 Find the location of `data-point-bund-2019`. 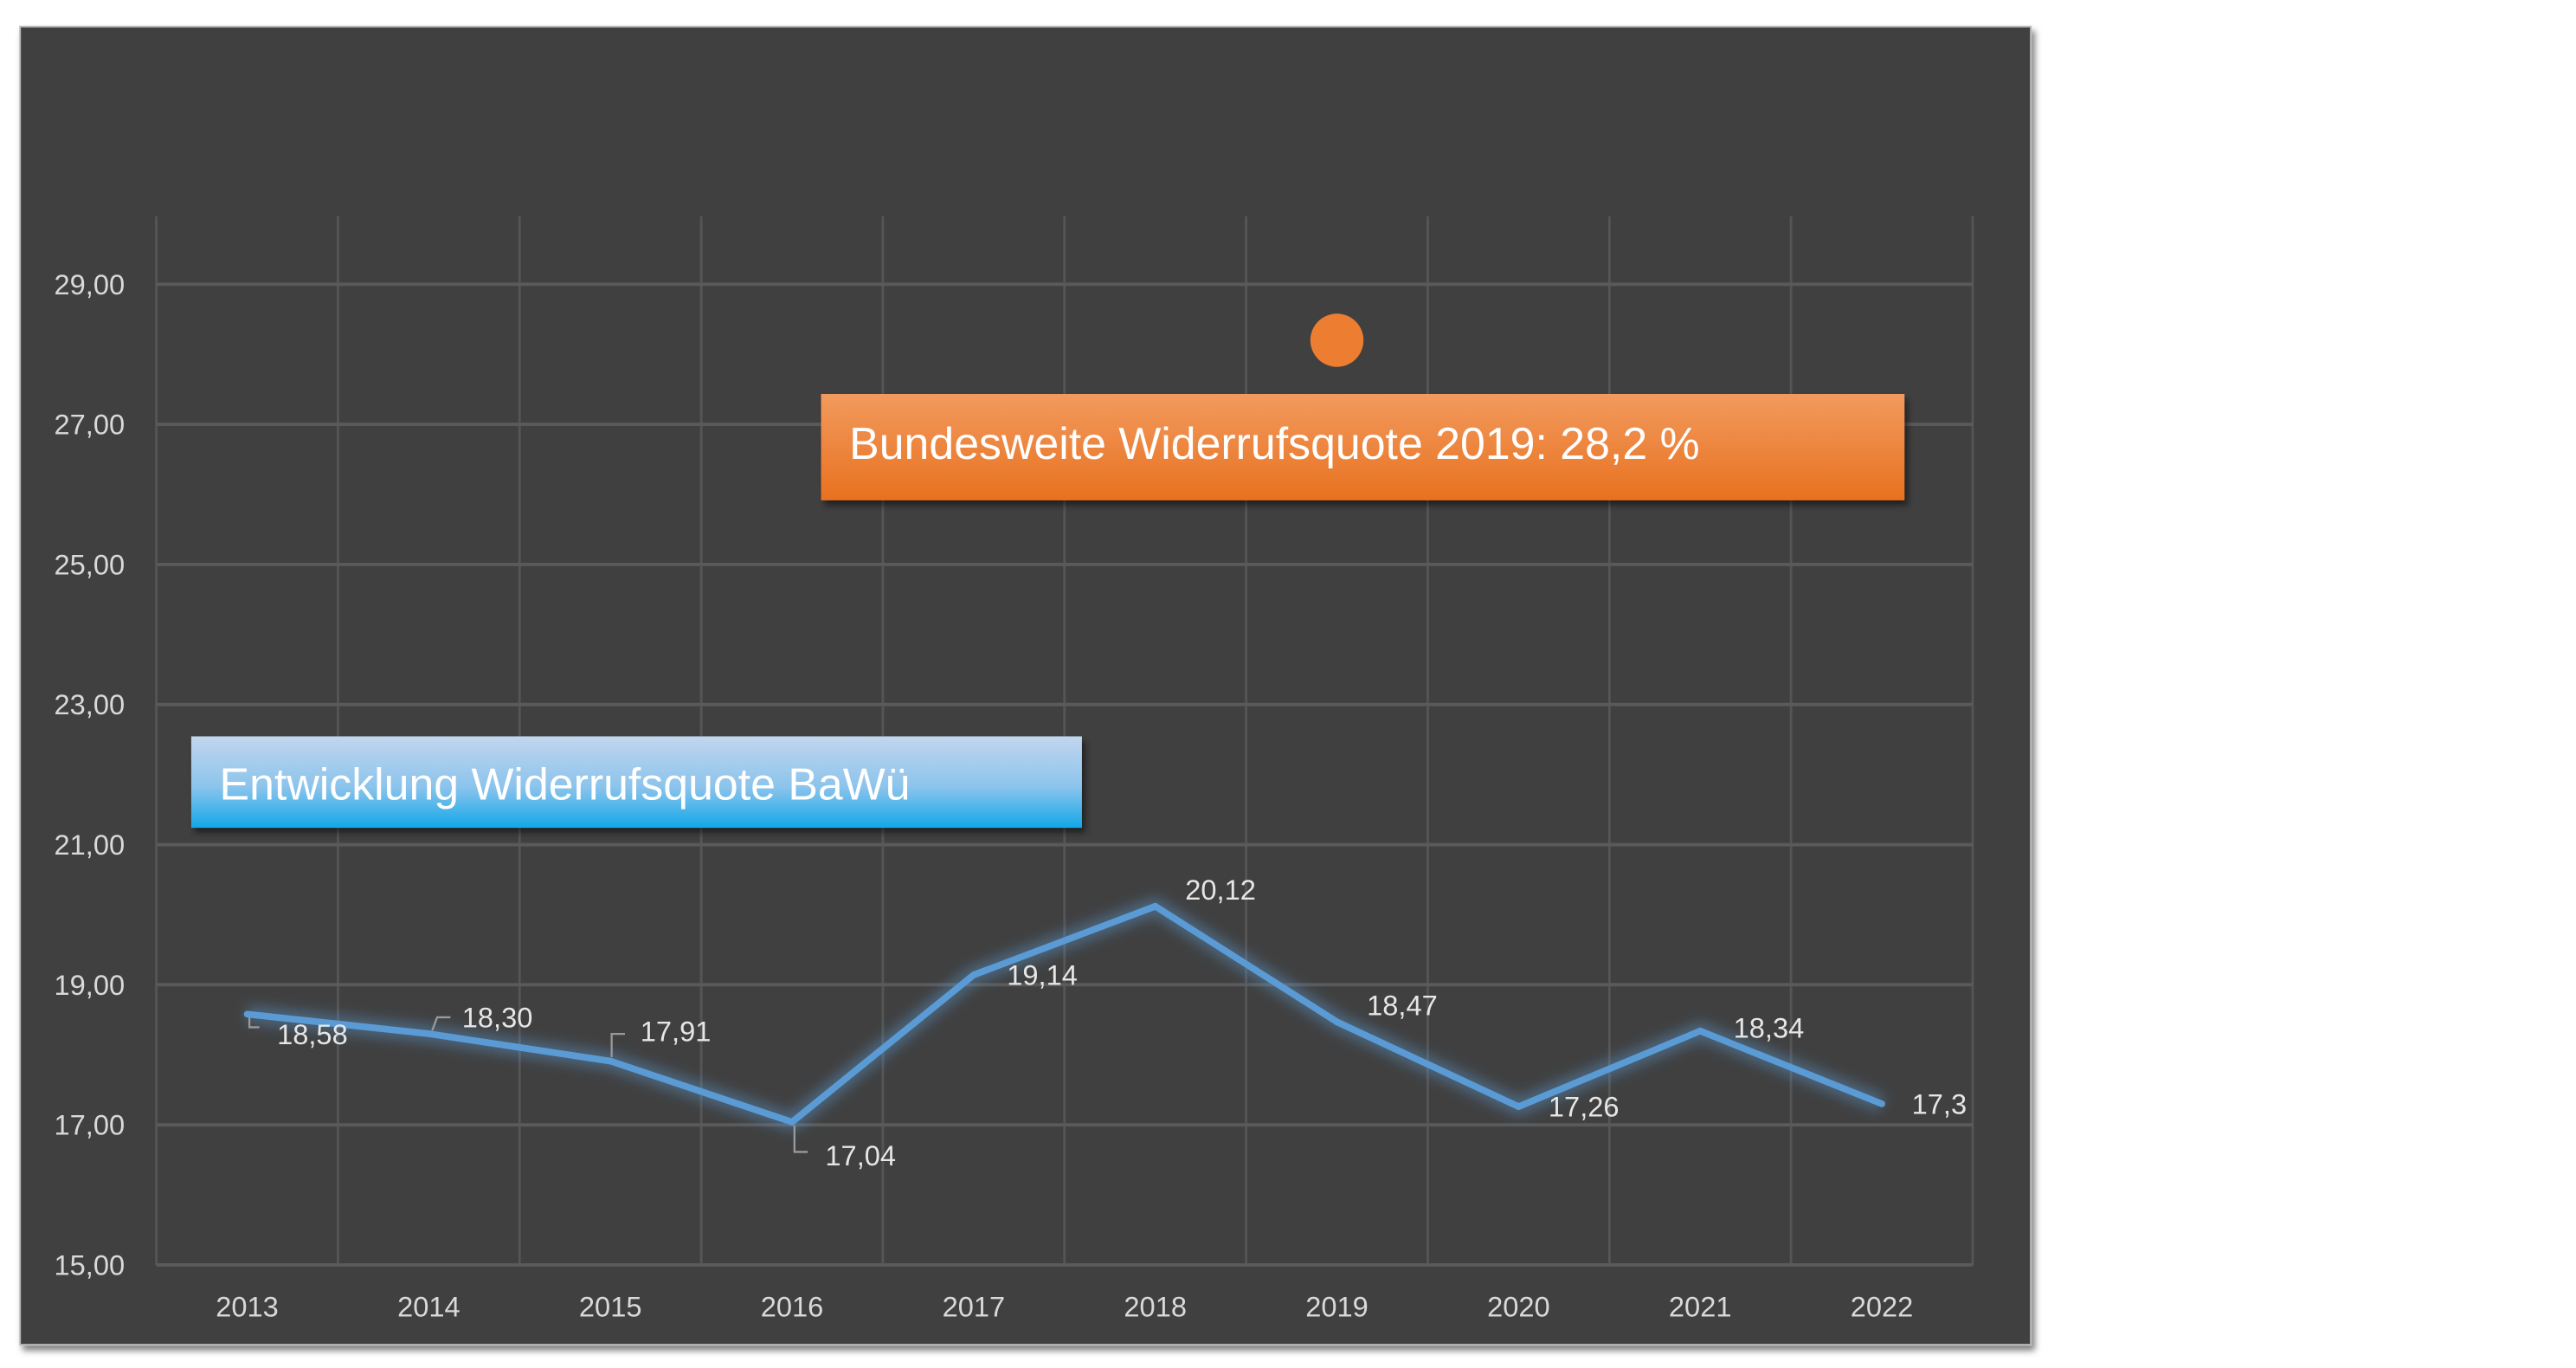

data-point-bund-2019 is located at coordinates (1337, 340).